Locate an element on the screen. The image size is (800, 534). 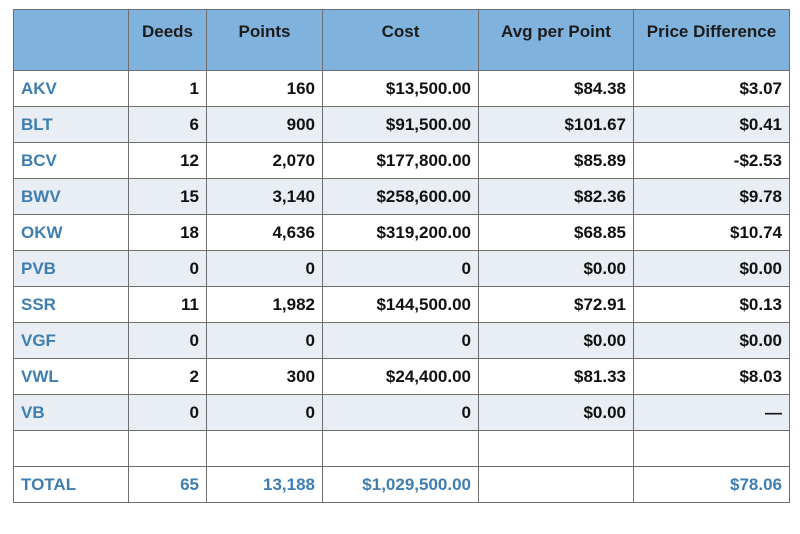
points-cell: 160 is located at coordinates (264, 88).